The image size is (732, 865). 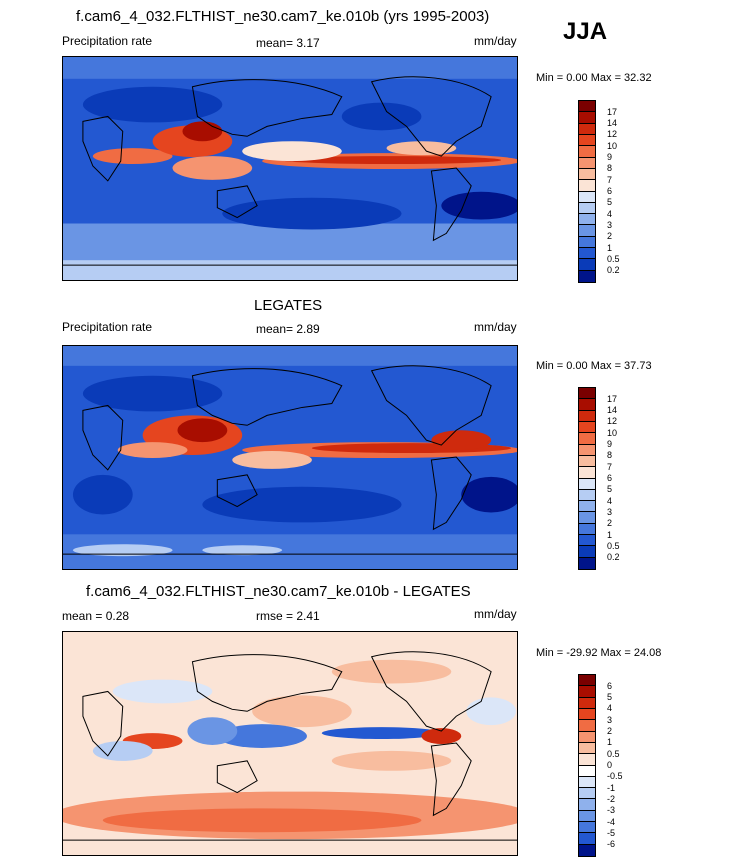 What do you see at coordinates (107, 327) in the screenshot?
I see `panel-2-variable-label: Precipitation rate` at bounding box center [107, 327].